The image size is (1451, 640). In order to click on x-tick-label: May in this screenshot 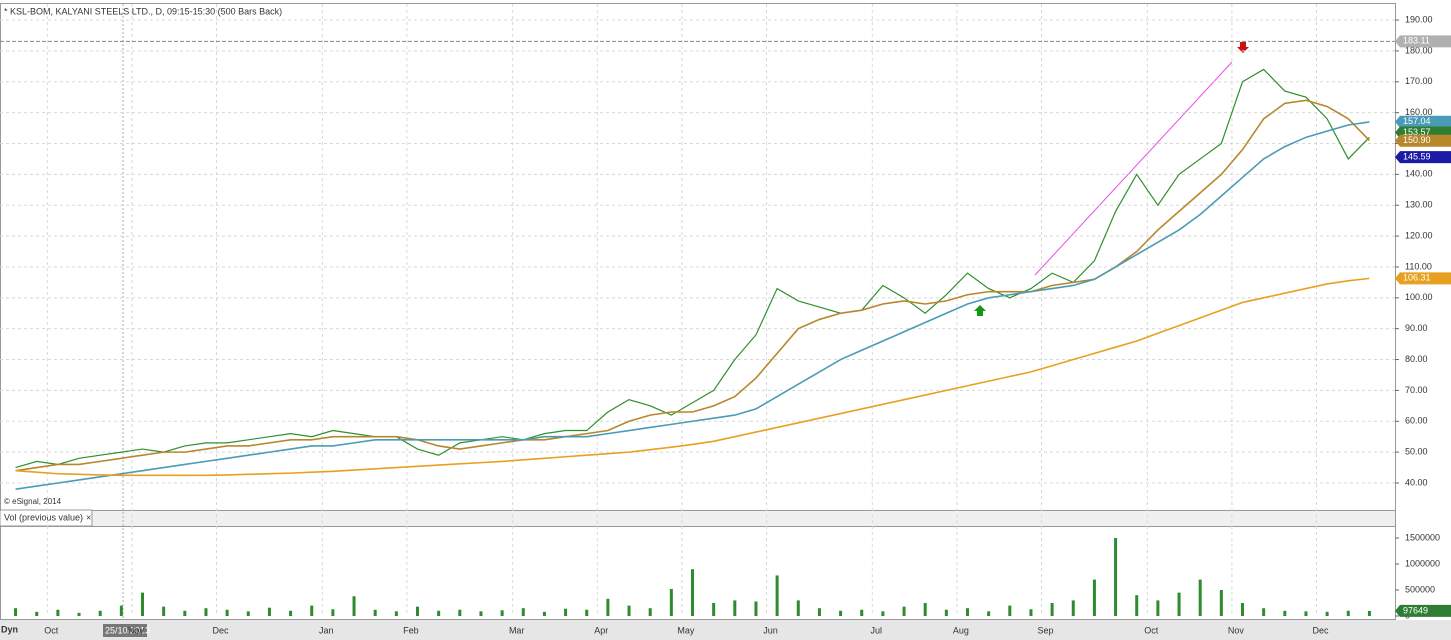, I will do `click(686, 630)`.